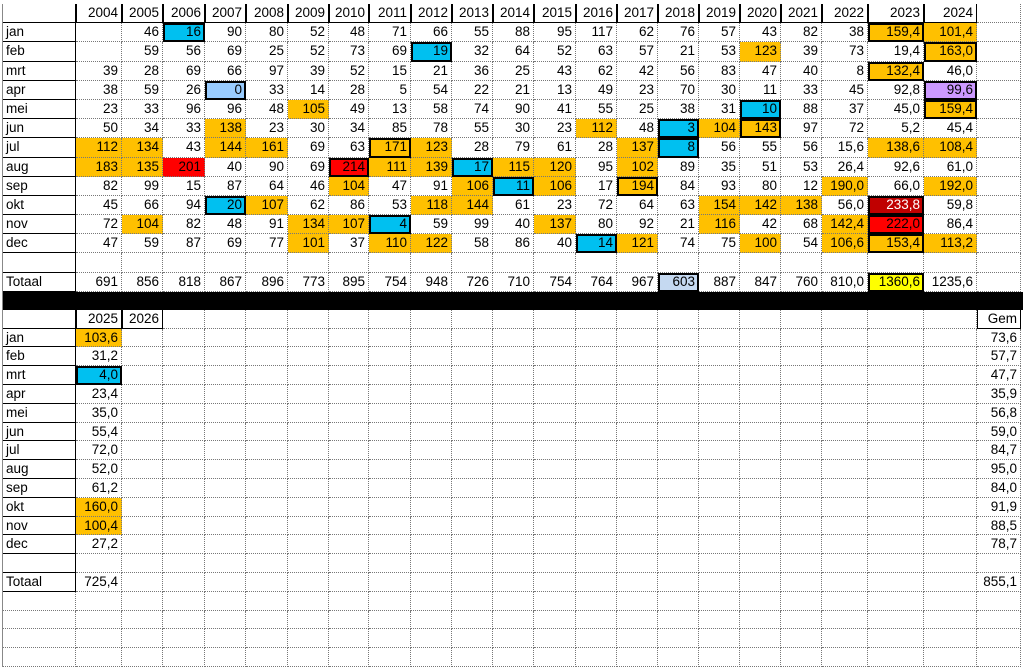  I want to click on avg-header: Gem, so click(999, 319).